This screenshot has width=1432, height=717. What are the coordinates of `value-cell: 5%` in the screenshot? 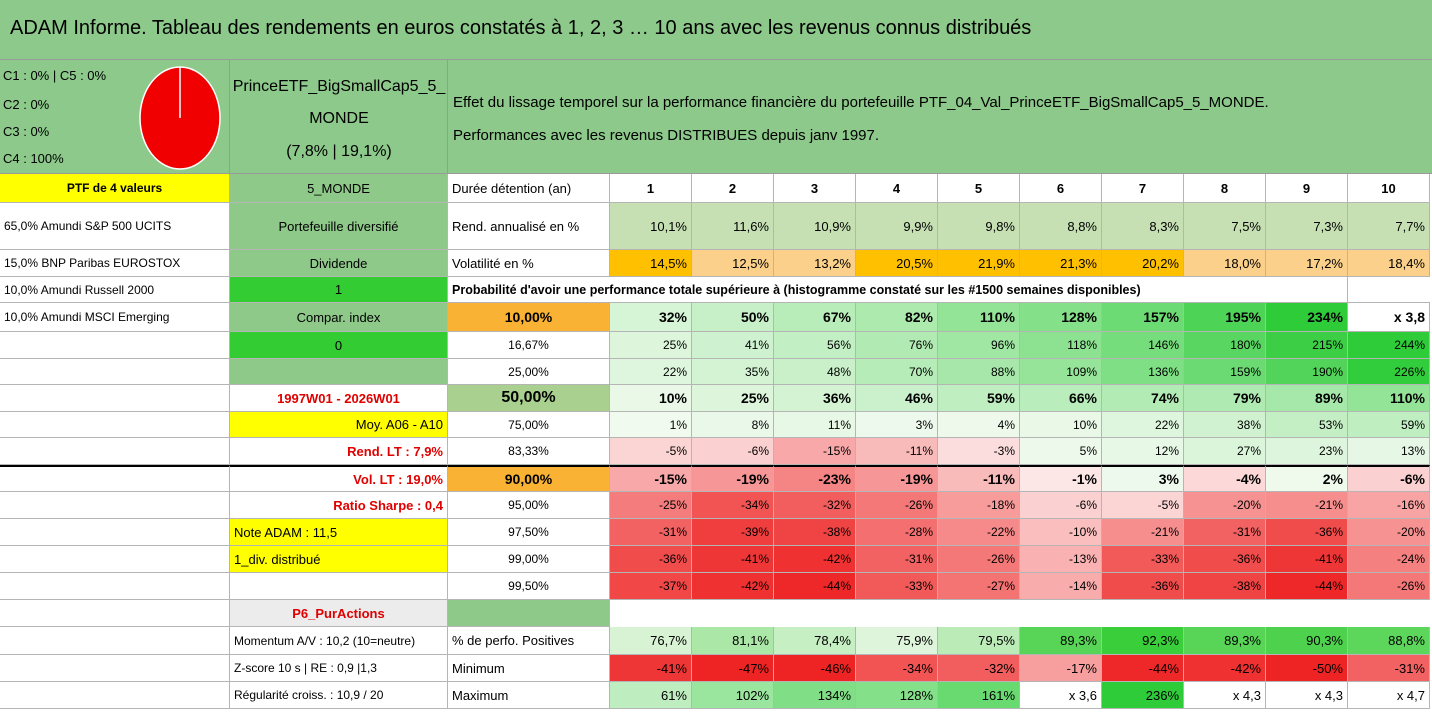 It's located at (1061, 451).